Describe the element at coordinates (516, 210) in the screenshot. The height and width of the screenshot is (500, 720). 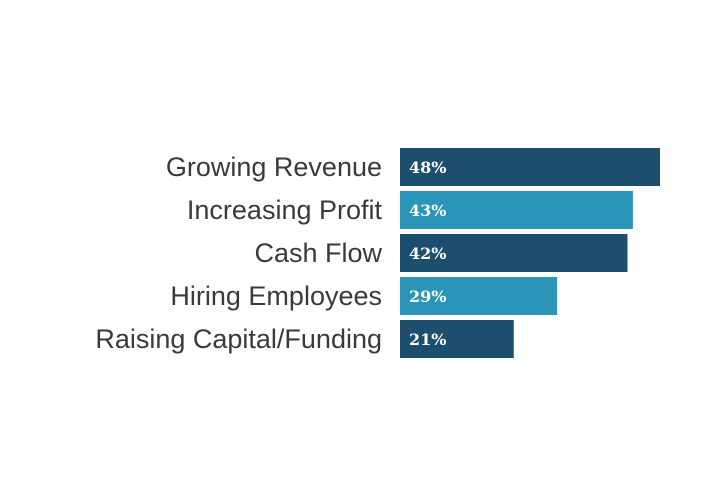
I see `bar-increasing-profit` at that location.